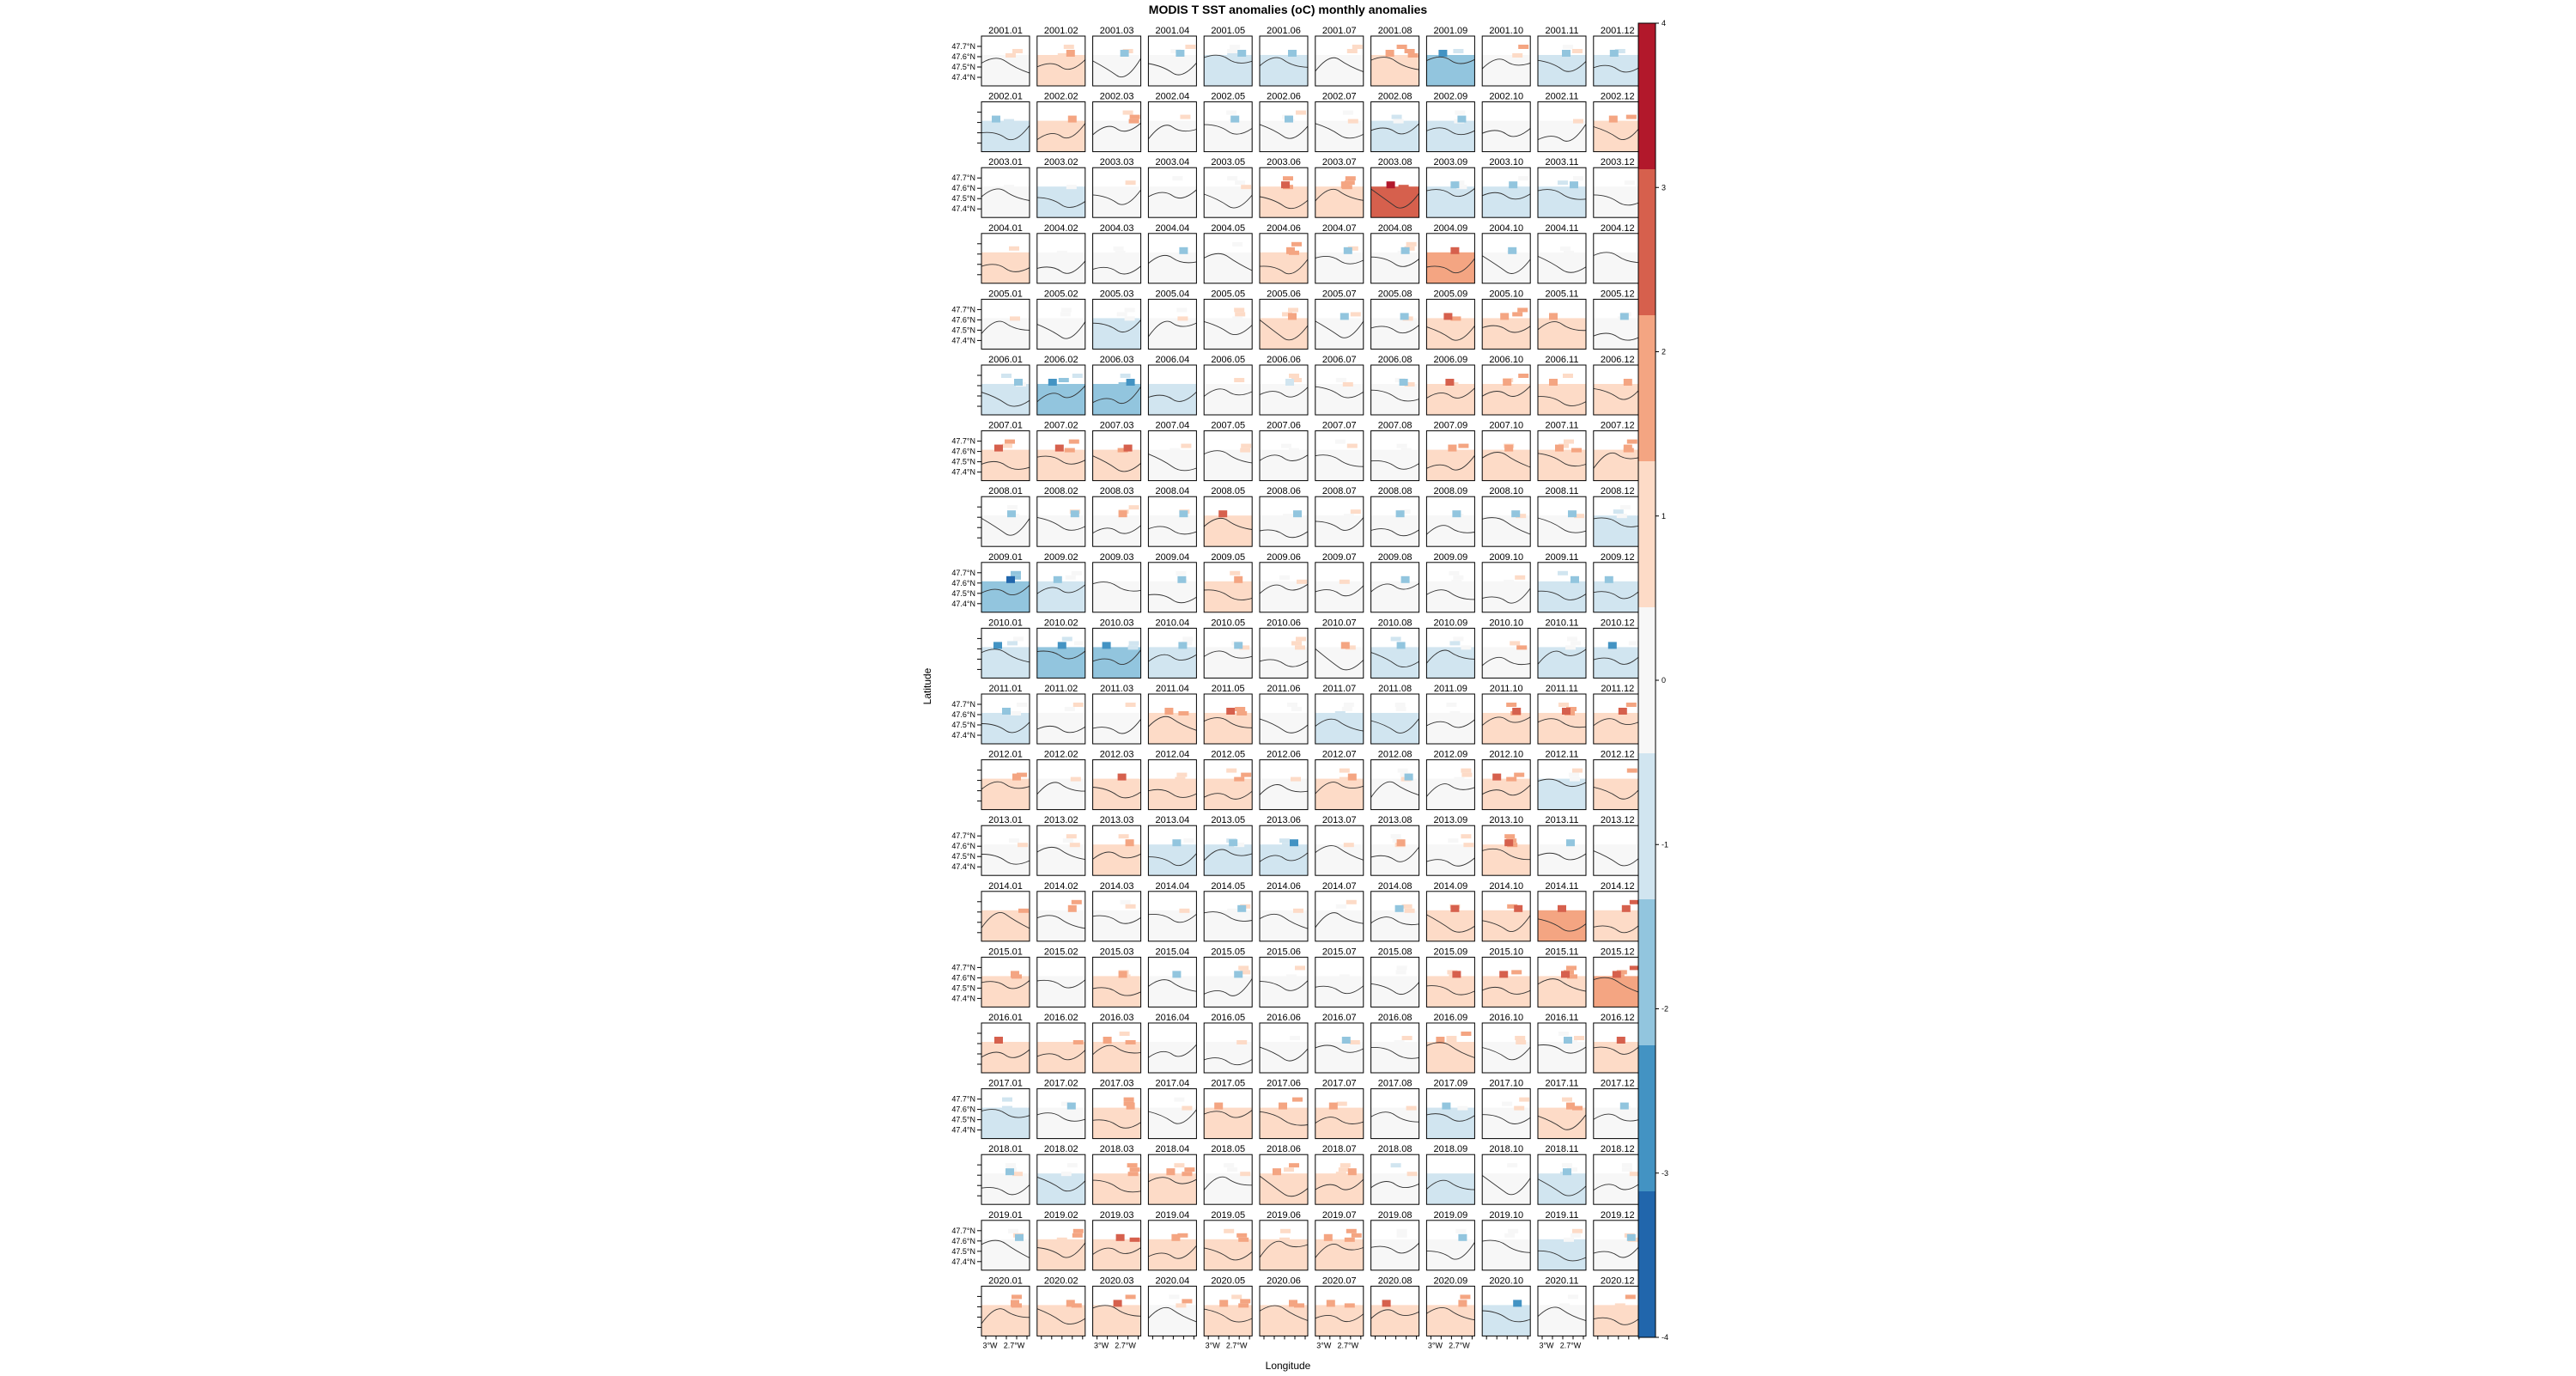 The width and height of the screenshot is (2576, 1376). Describe the element at coordinates (1562, 689) in the screenshot. I see `panel-title-2011.11: 2011.11` at that location.